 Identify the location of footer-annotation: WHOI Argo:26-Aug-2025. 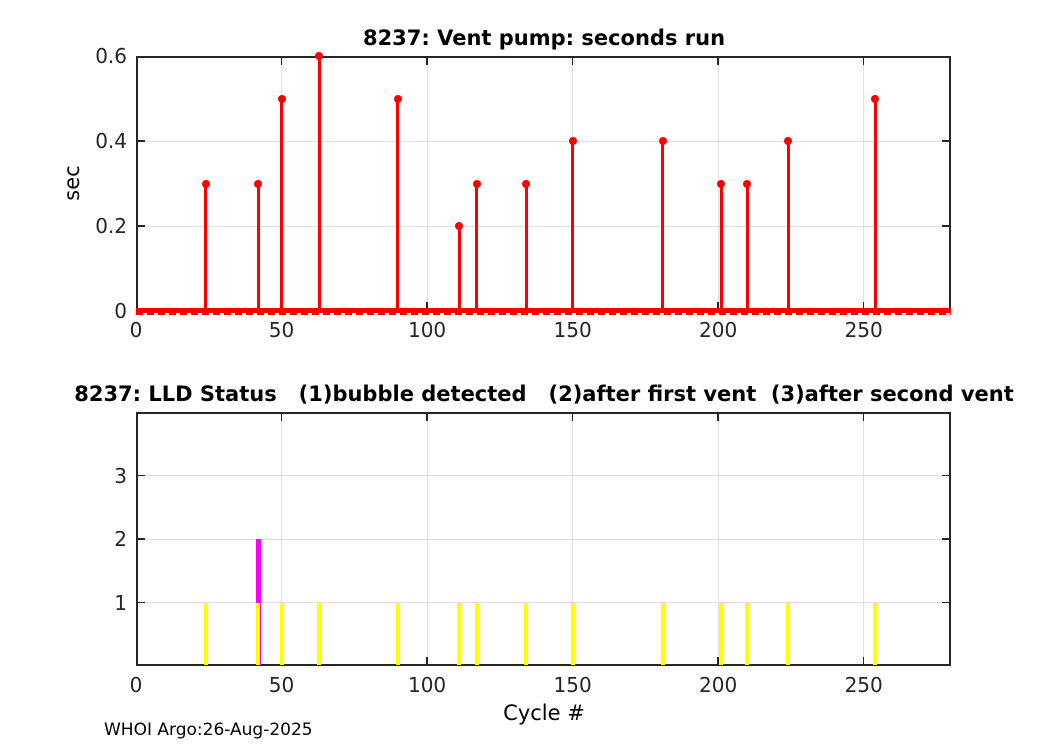
(208, 730).